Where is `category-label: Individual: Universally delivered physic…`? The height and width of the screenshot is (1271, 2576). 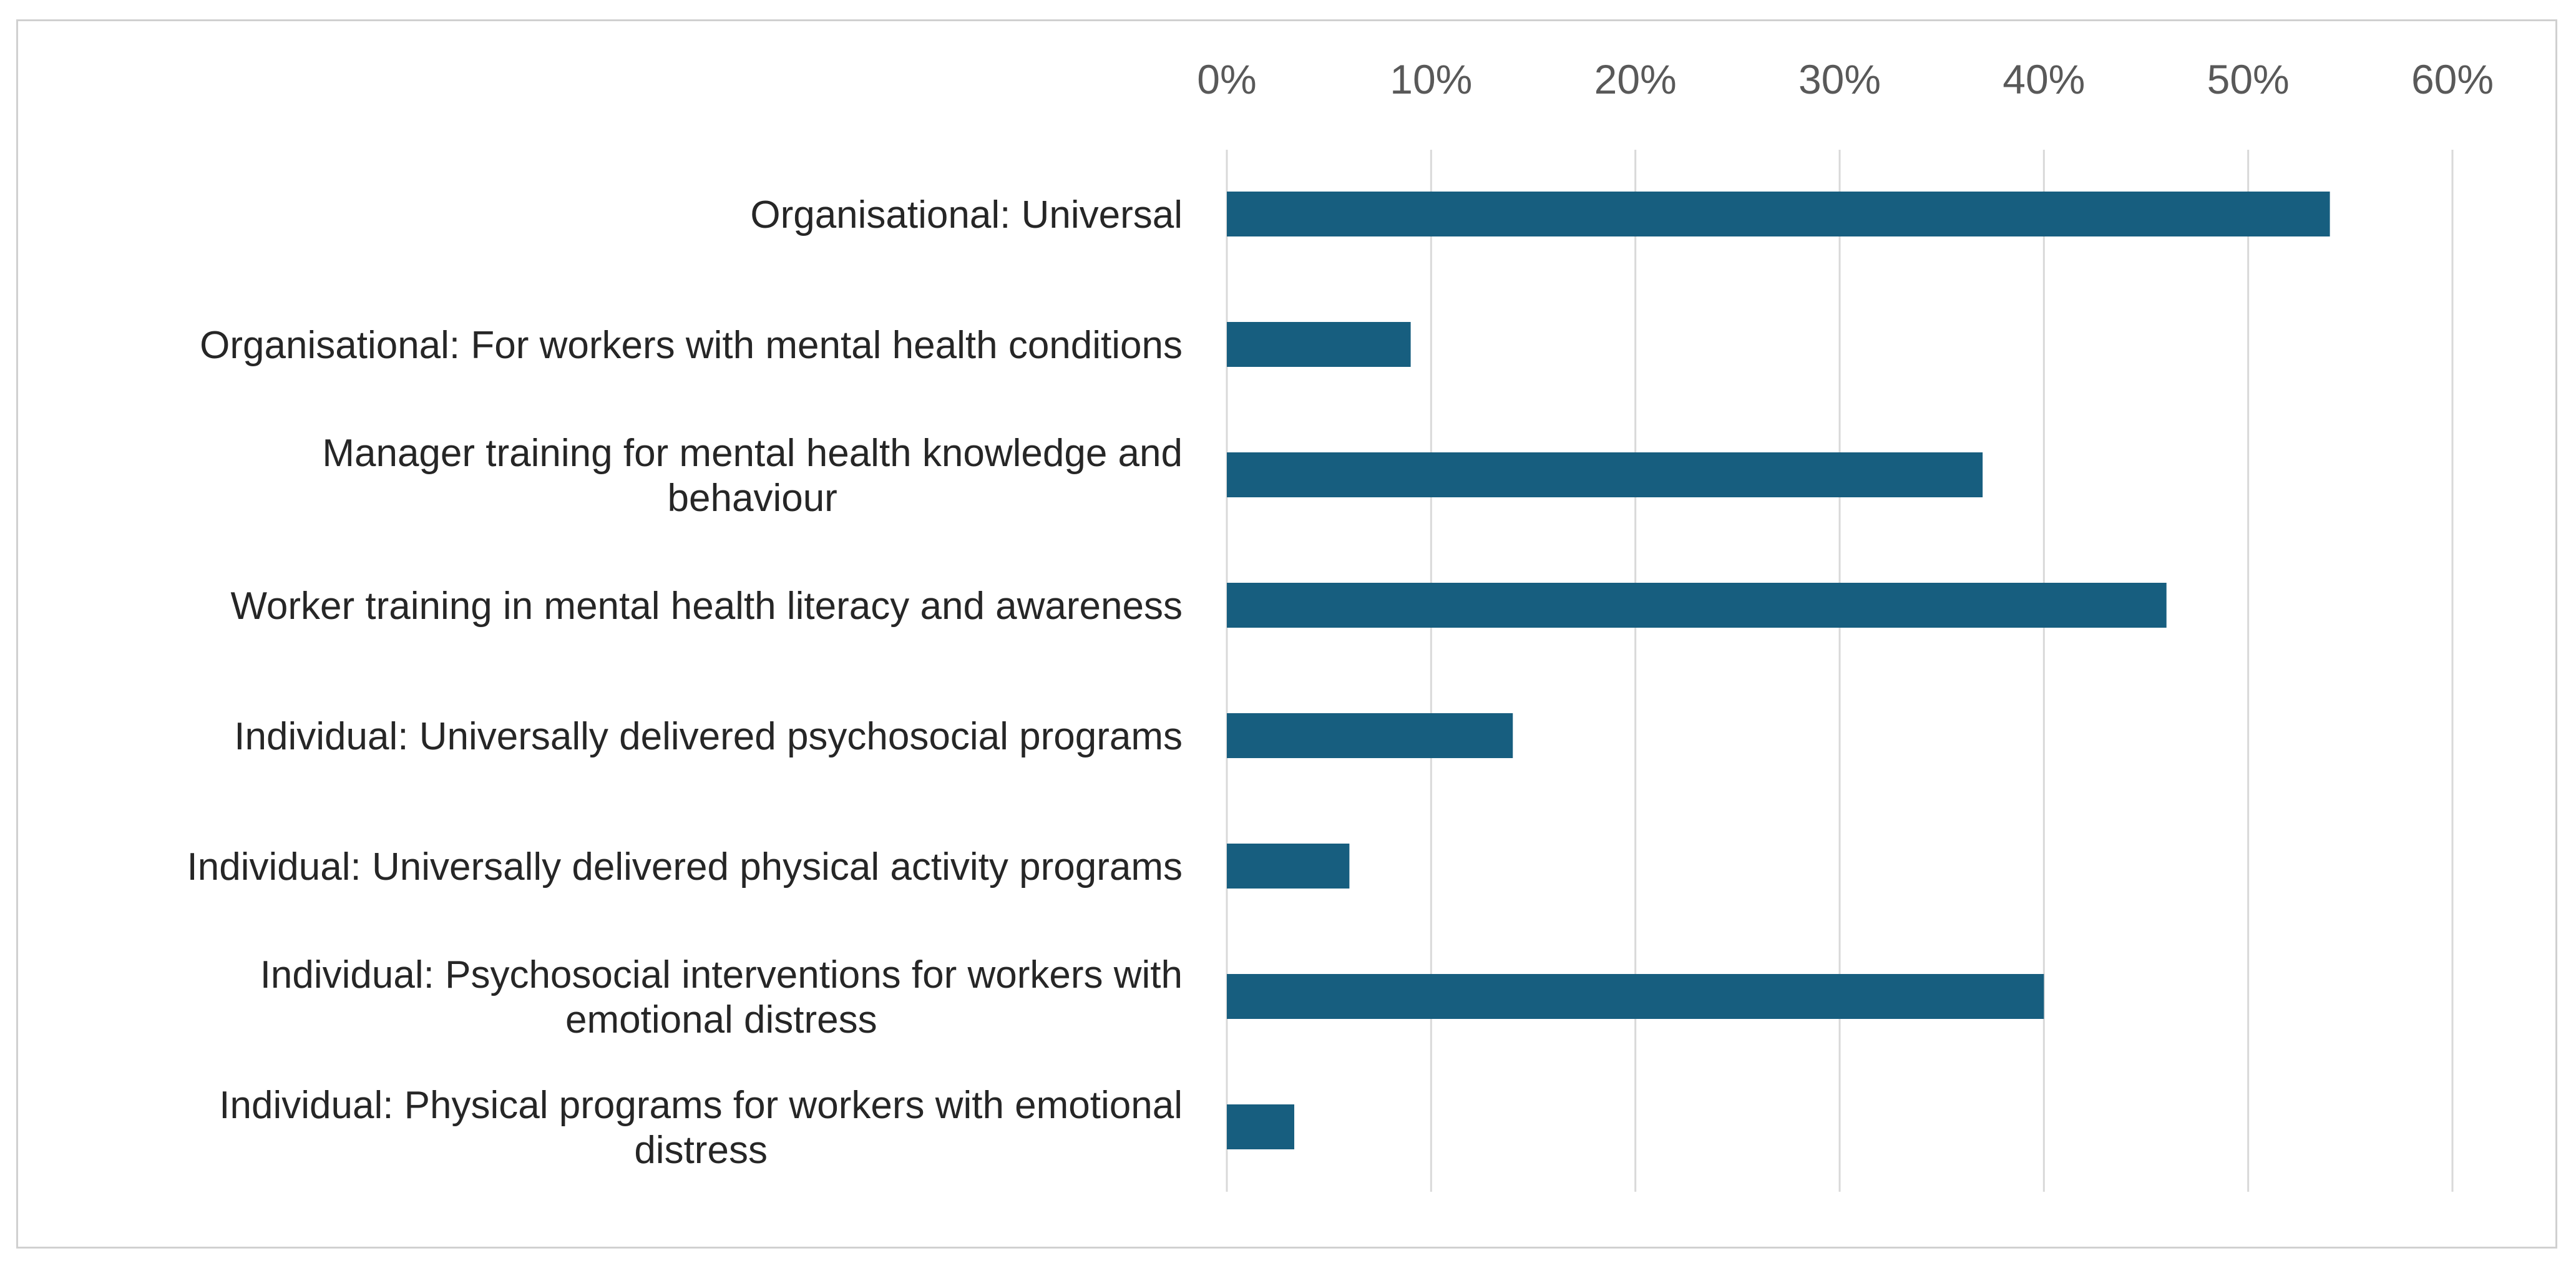 category-label: Individual: Universally delivered physic… is located at coordinates (685, 867).